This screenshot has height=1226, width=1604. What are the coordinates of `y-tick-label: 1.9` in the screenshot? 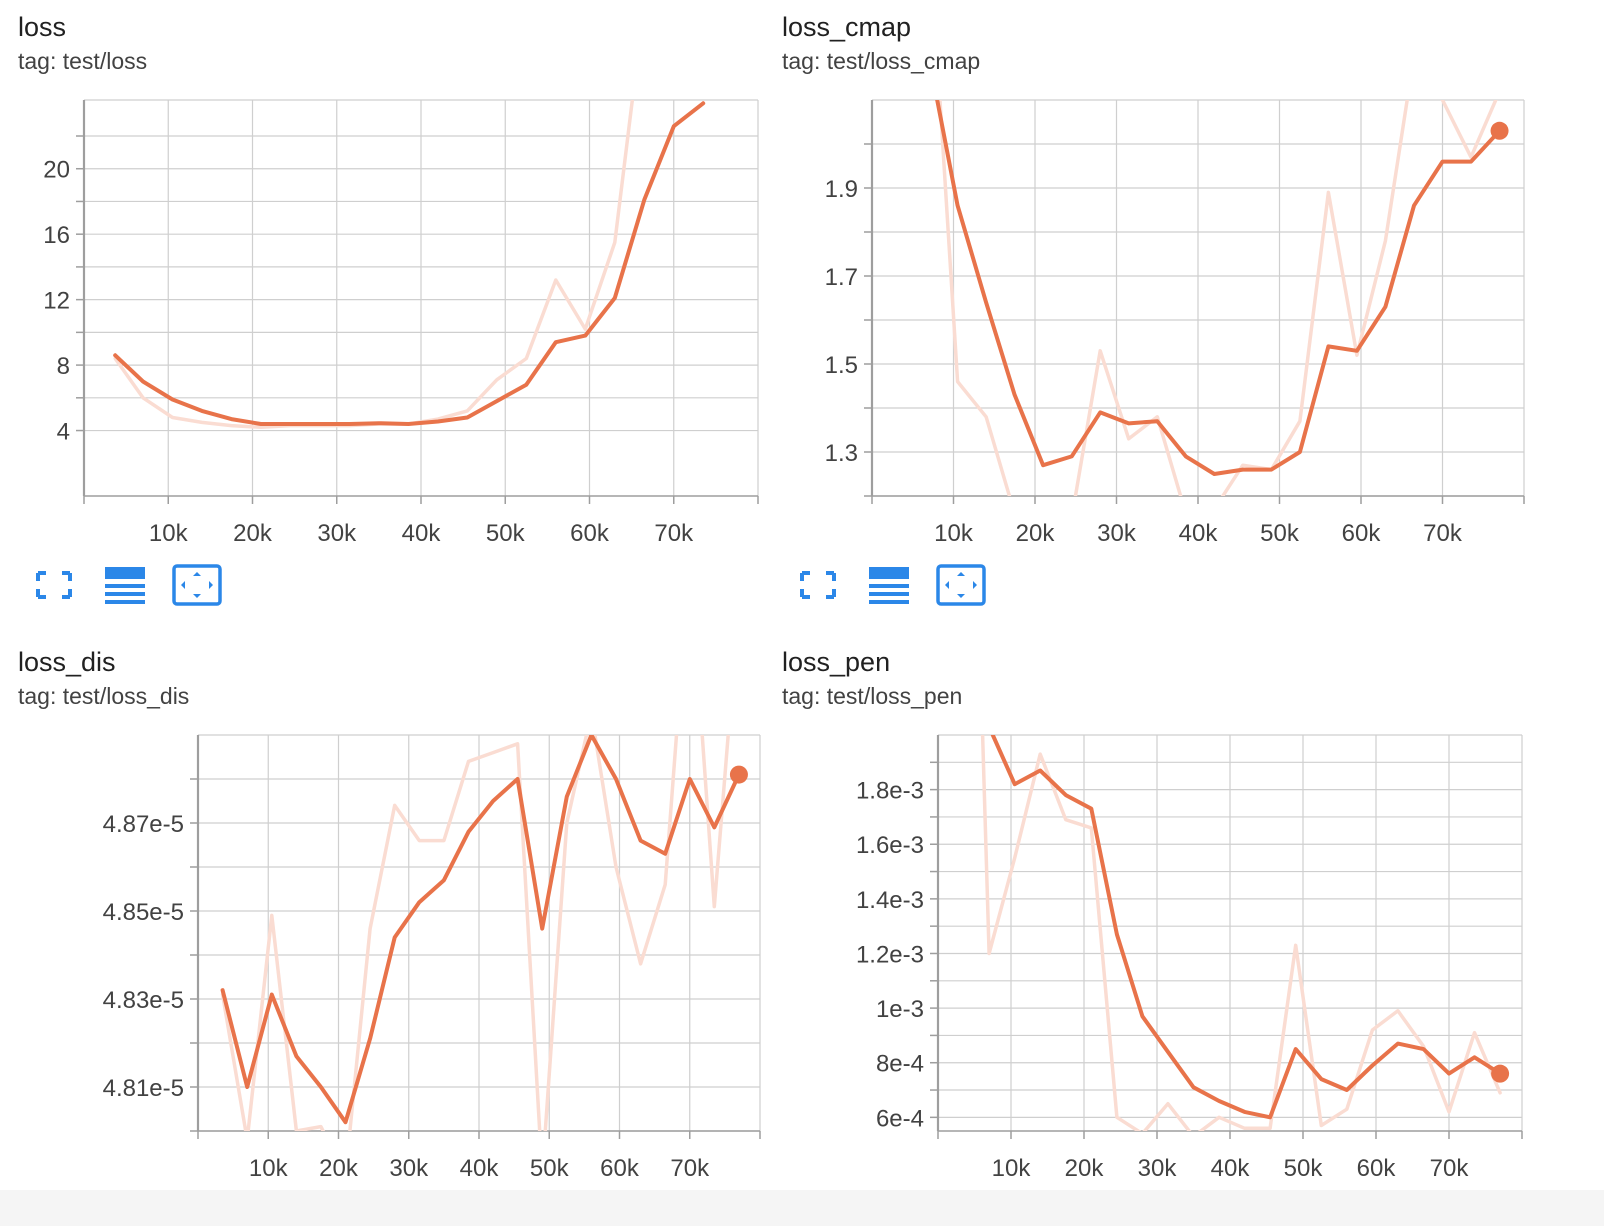 It's located at (841, 189).